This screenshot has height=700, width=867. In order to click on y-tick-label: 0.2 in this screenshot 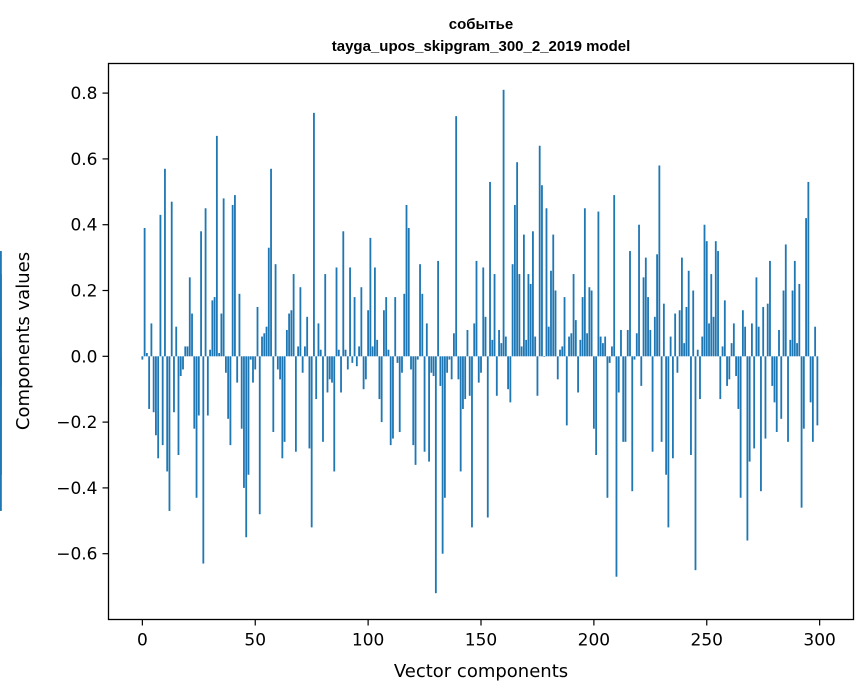, I will do `click(83, 292)`.